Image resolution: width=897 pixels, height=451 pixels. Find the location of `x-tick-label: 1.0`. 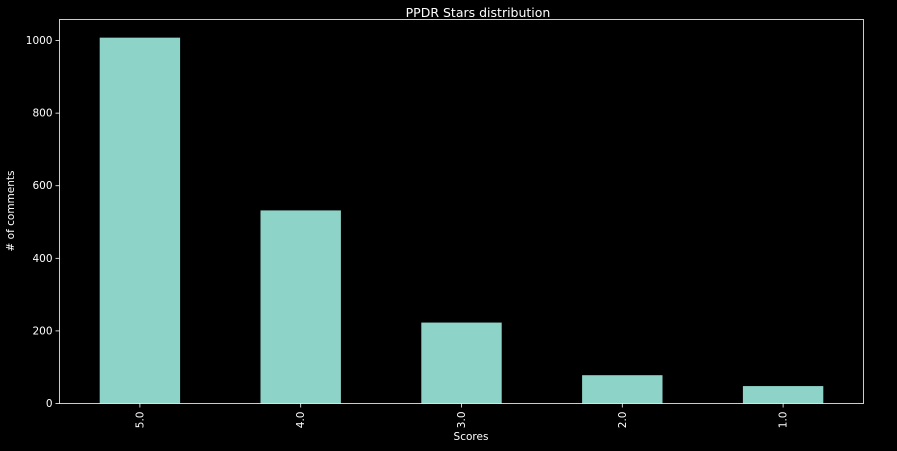

x-tick-label: 1.0 is located at coordinates (784, 420).